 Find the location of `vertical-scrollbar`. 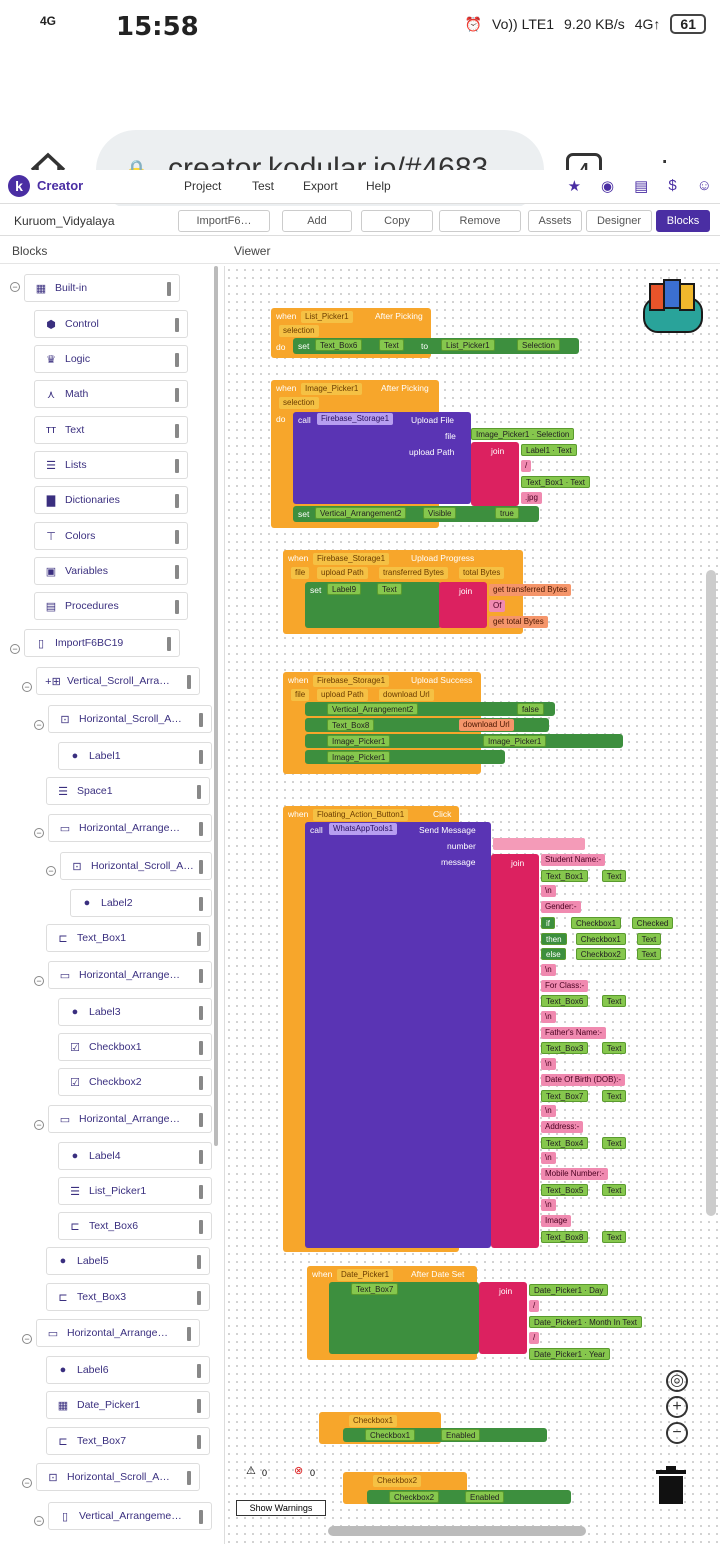

vertical-scrollbar is located at coordinates (711, 893).